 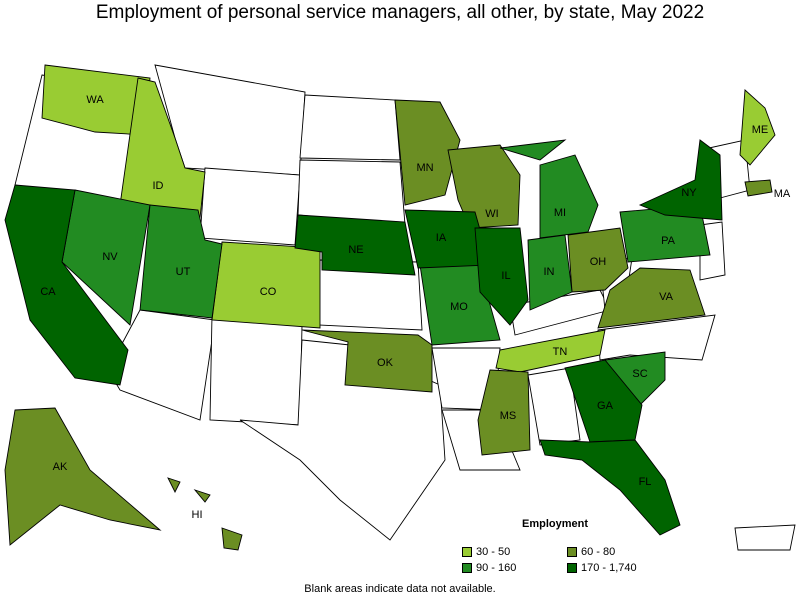 I want to click on state-label-ID: ID, so click(x=158, y=186).